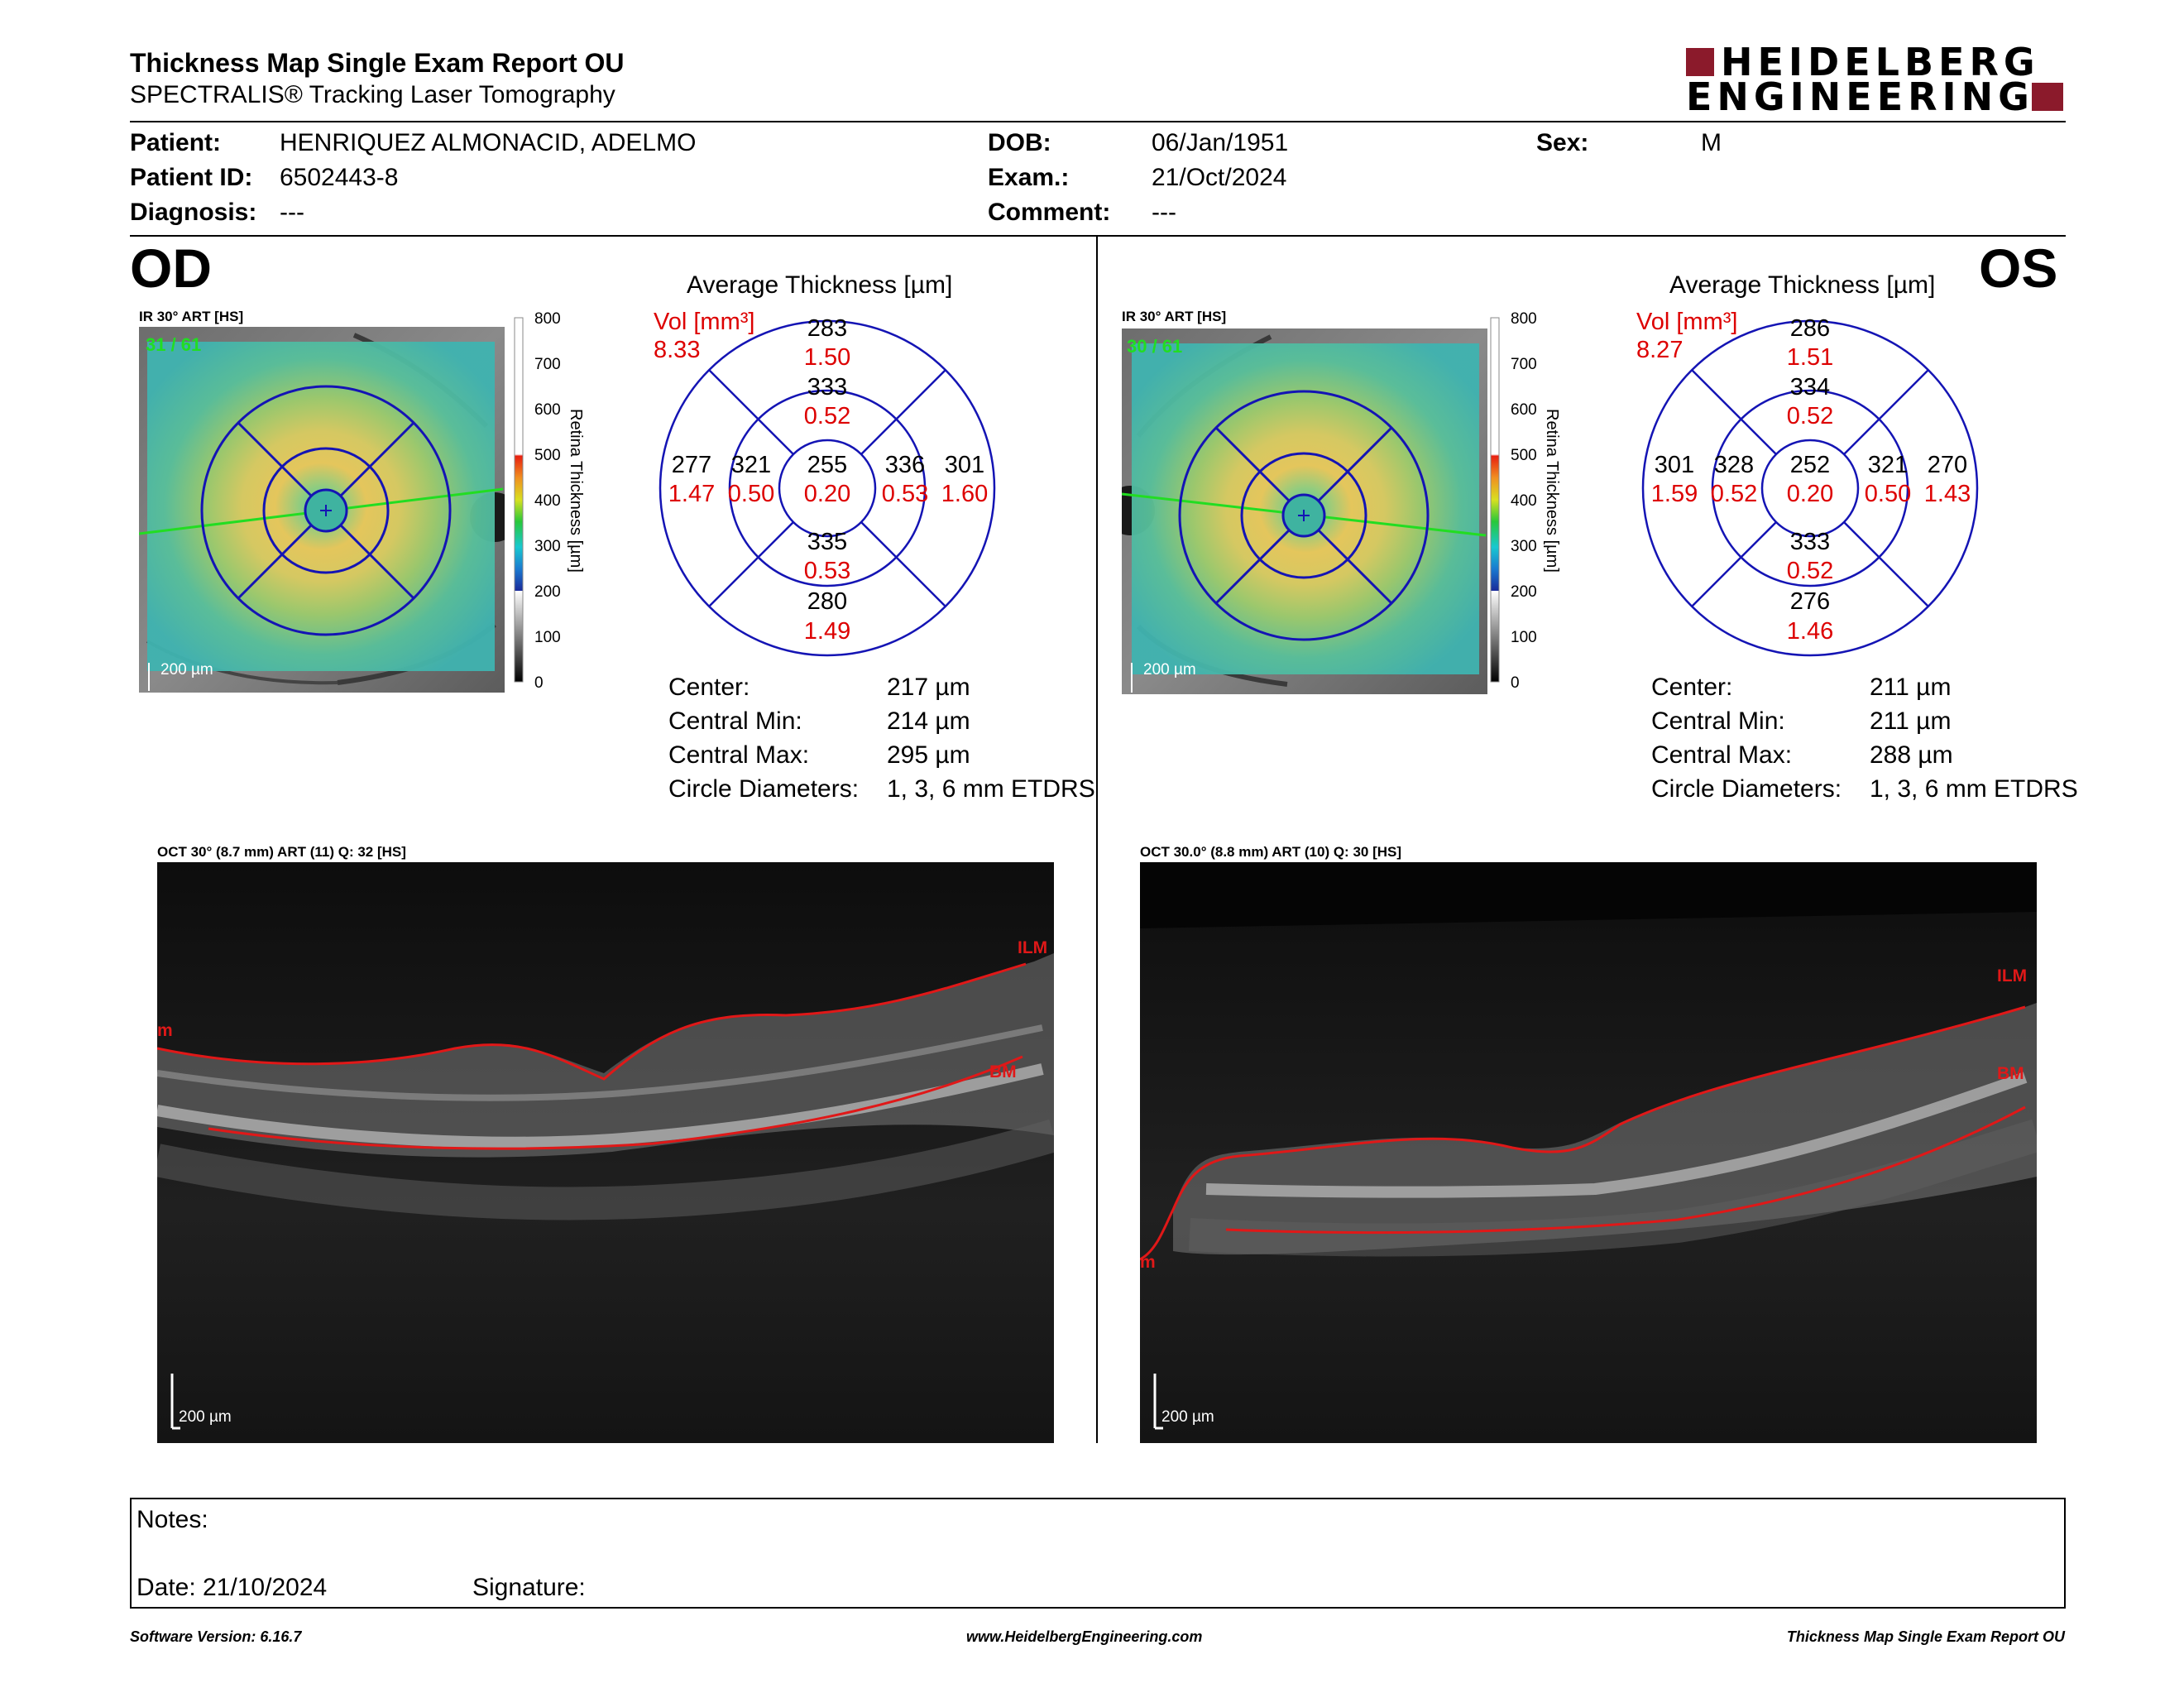 The height and width of the screenshot is (1688, 2184). I want to click on patient-id: 6502443-8, so click(339, 177).